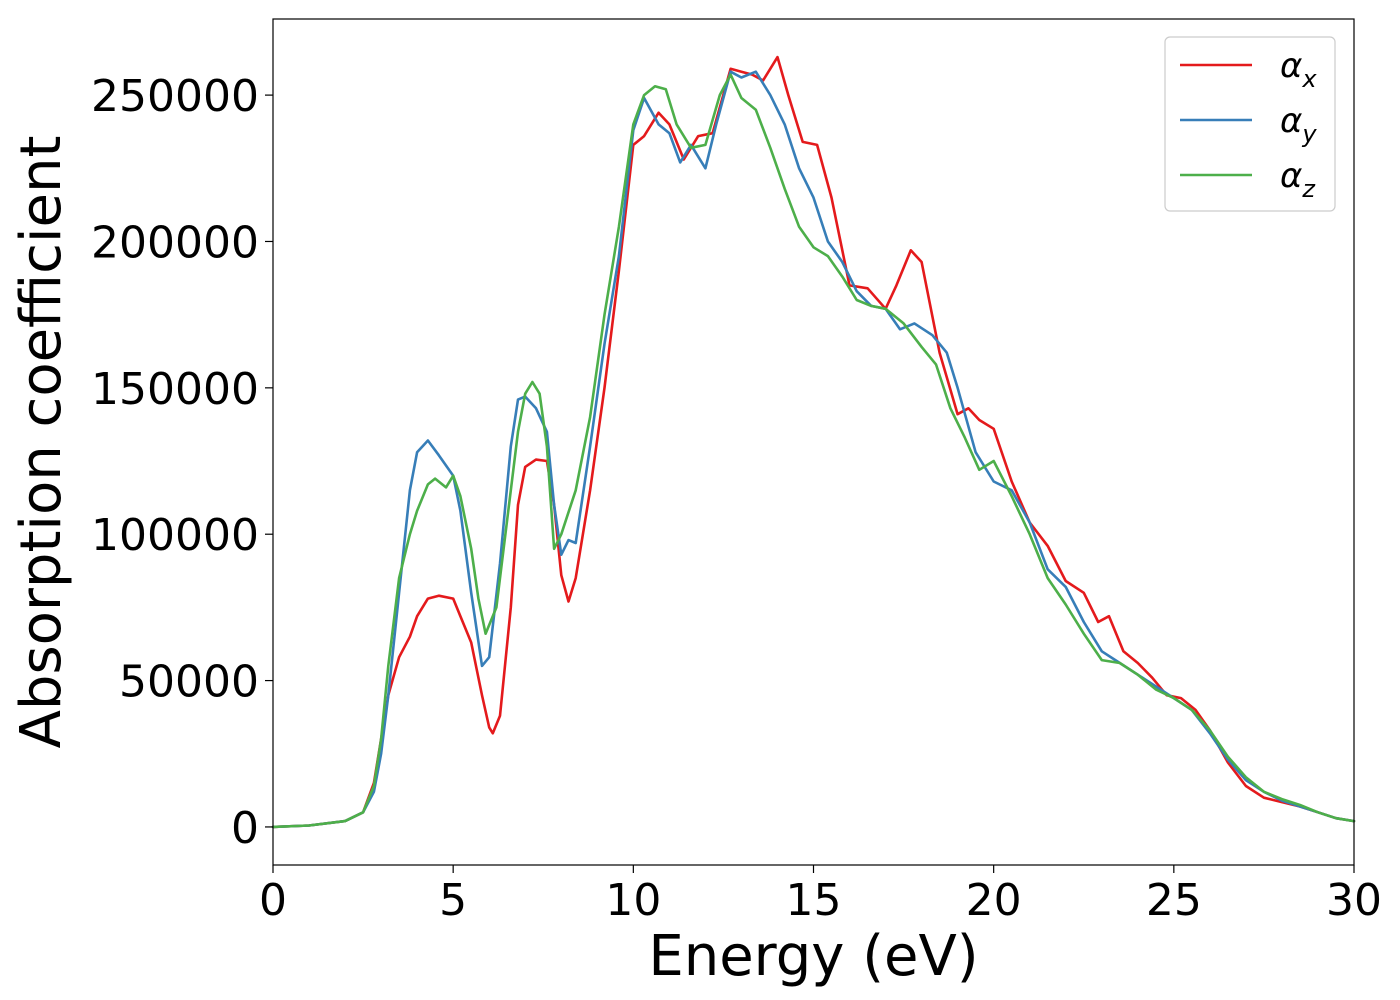 The image size is (1400, 1000). I want to click on x-tick-label: 20, so click(994, 900).